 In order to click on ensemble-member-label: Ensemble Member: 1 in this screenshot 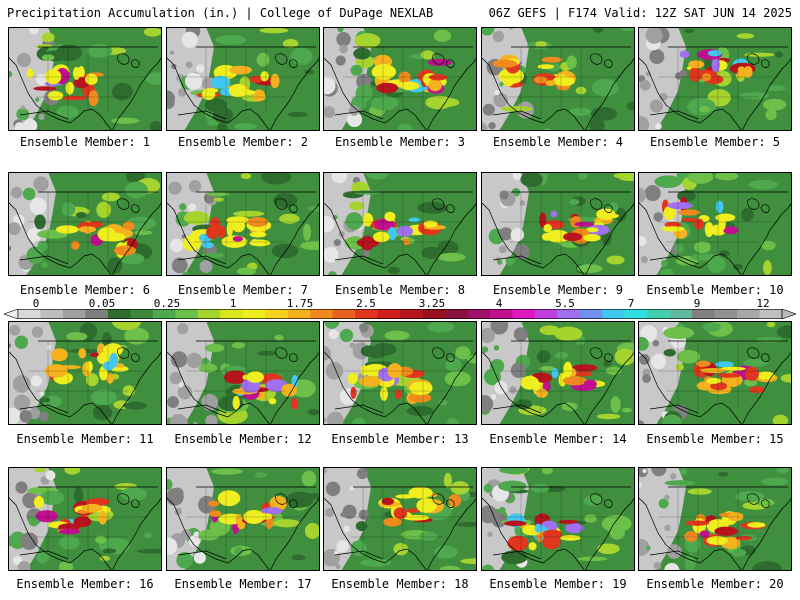, I will do `click(85, 142)`.